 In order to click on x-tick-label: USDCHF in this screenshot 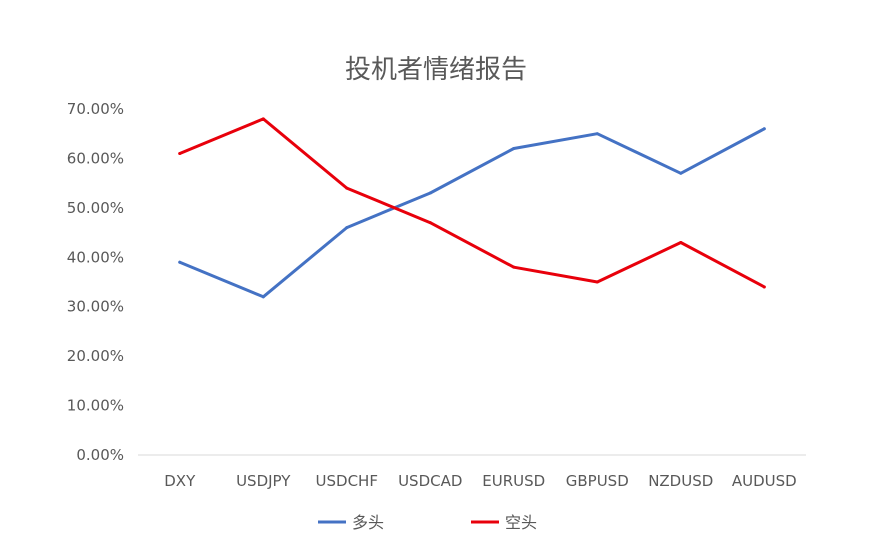, I will do `click(347, 481)`.